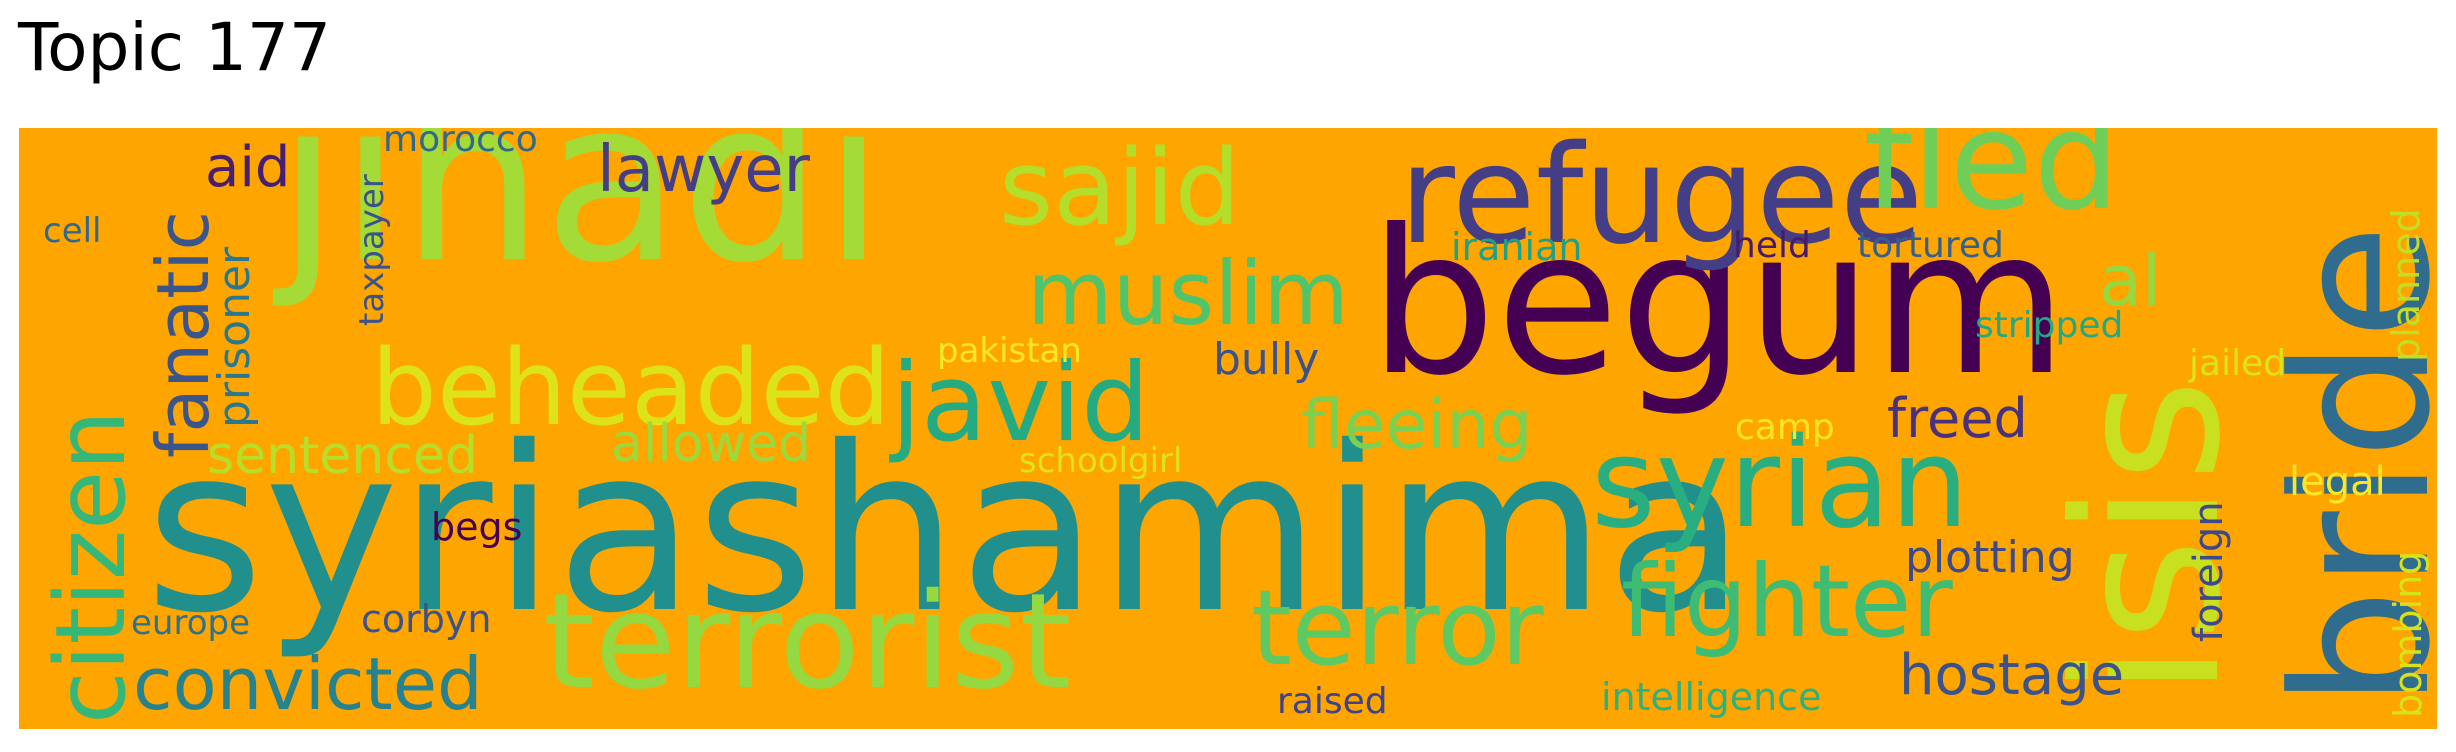 Image resolution: width=2456 pixels, height=752 pixels. What do you see at coordinates (631, 388) in the screenshot?
I see `cloud-word-beheaded: beheaded` at bounding box center [631, 388].